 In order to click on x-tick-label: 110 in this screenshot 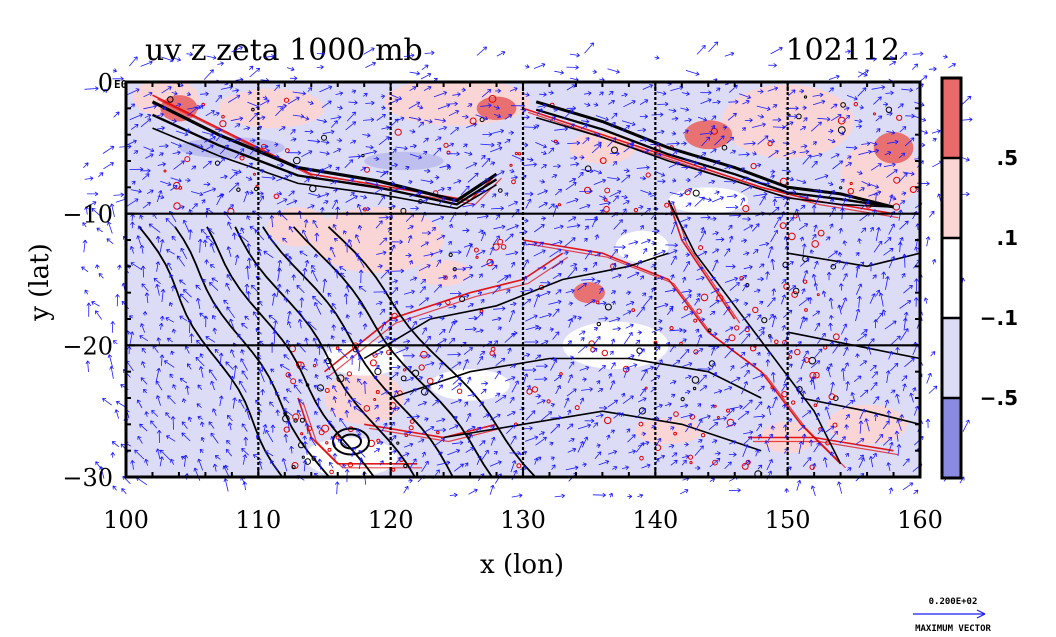, I will do `click(258, 520)`.